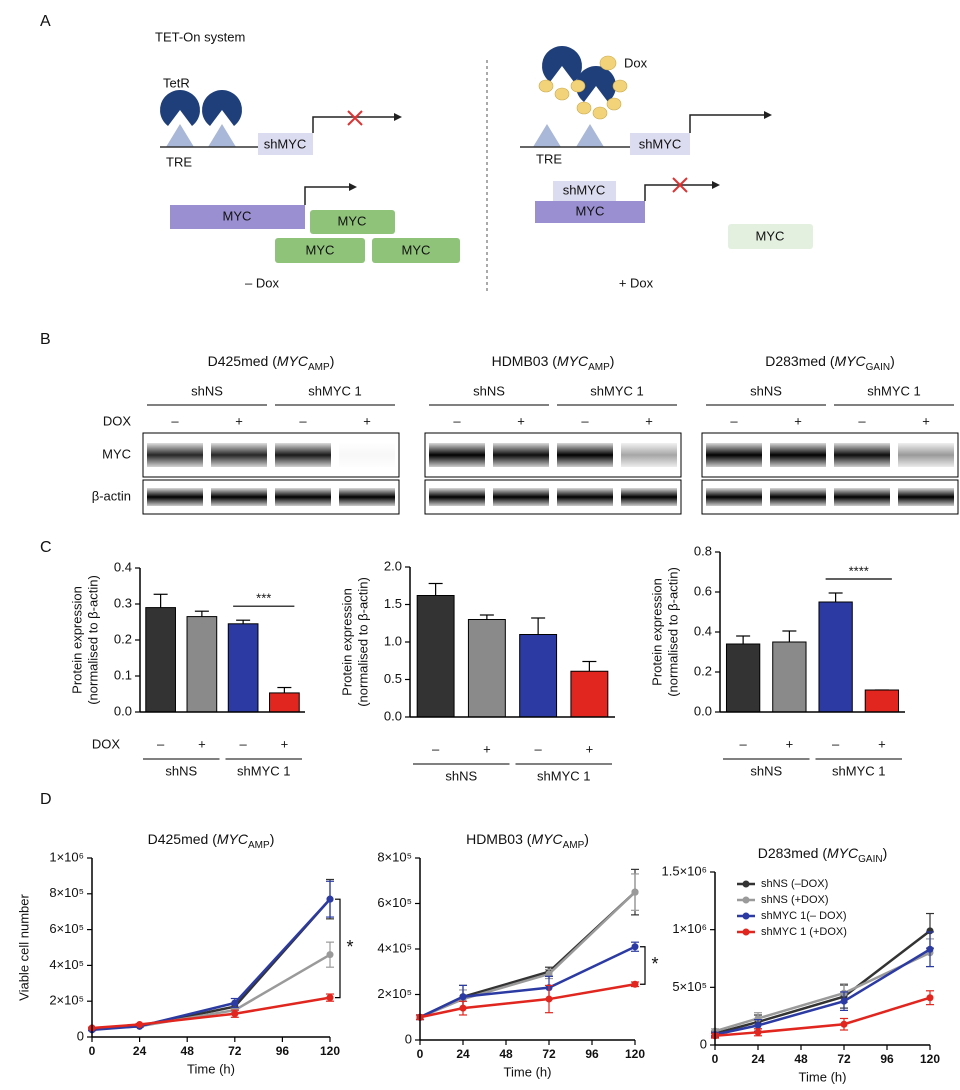  What do you see at coordinates (355, 118) in the screenshot?
I see `block-mark` at bounding box center [355, 118].